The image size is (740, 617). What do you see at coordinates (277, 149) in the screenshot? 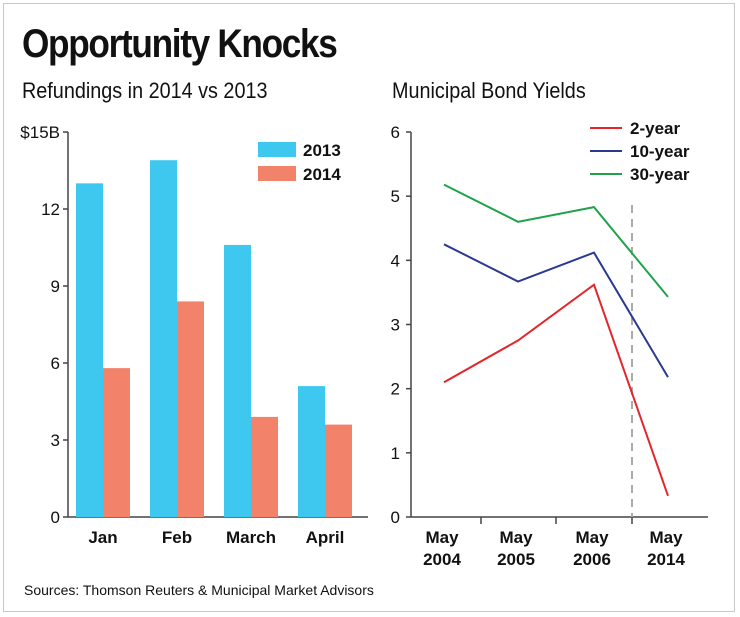
I see `legend-swatch-2013` at bounding box center [277, 149].